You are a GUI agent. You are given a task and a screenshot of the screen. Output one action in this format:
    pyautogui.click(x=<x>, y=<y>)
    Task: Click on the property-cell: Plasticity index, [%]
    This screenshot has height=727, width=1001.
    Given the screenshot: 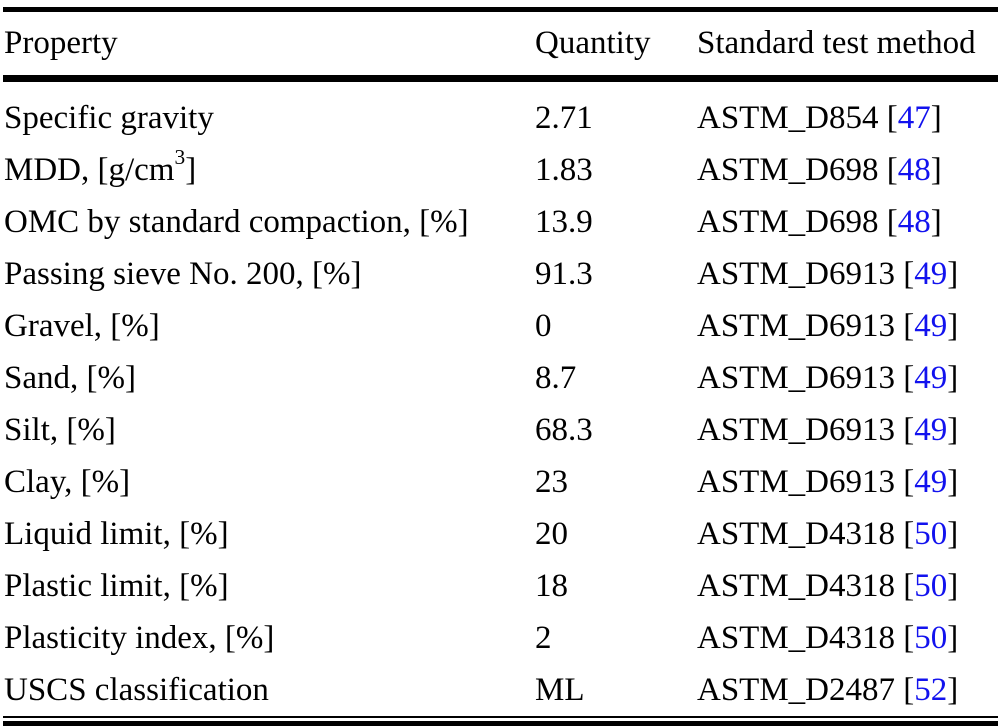 What is the action you would take?
    pyautogui.click(x=269, y=637)
    